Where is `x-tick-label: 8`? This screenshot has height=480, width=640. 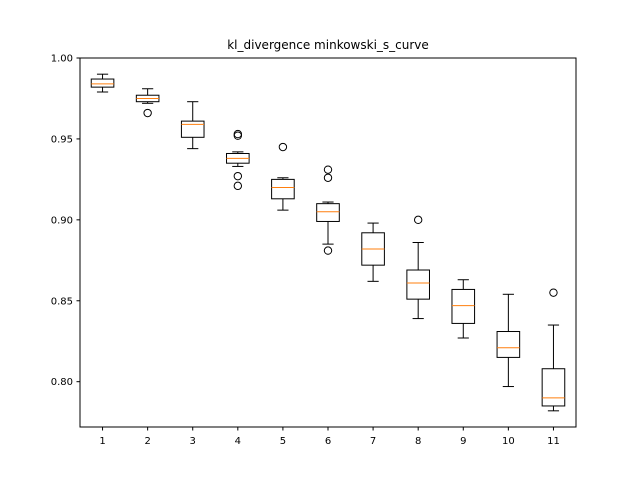
x-tick-label: 8 is located at coordinates (418, 441).